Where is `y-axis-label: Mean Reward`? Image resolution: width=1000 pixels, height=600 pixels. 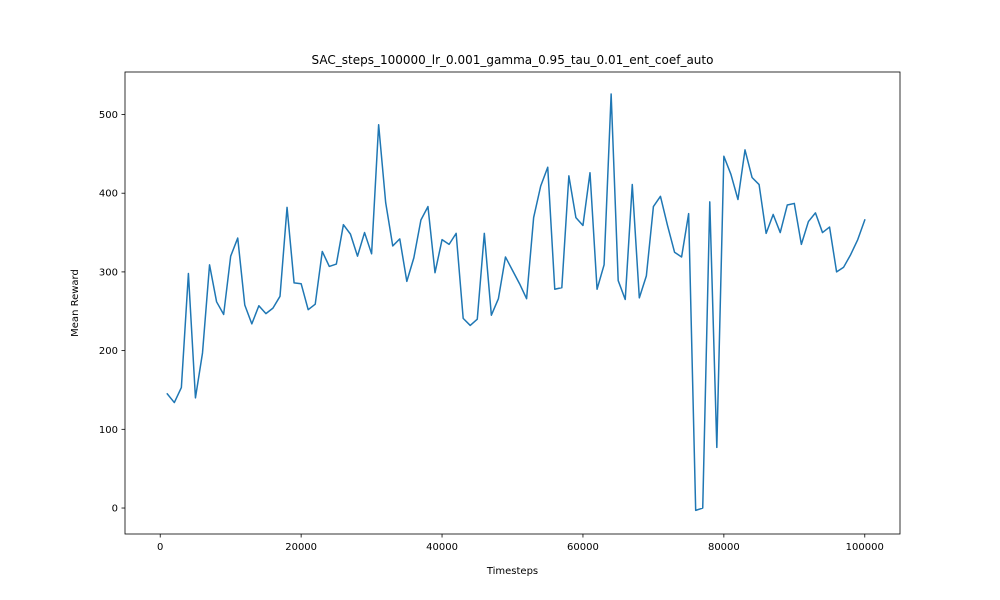
y-axis-label: Mean Reward is located at coordinates (75, 303).